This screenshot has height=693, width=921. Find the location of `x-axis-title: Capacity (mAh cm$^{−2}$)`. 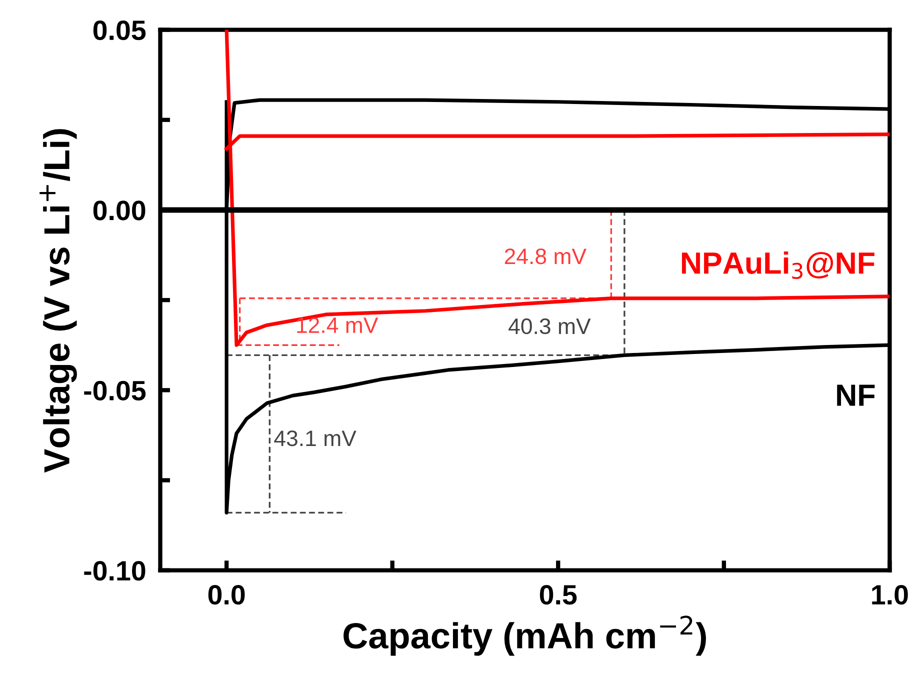

x-axis-title: Capacity (mAh cm$^{−2}$) is located at coordinates (525, 636).